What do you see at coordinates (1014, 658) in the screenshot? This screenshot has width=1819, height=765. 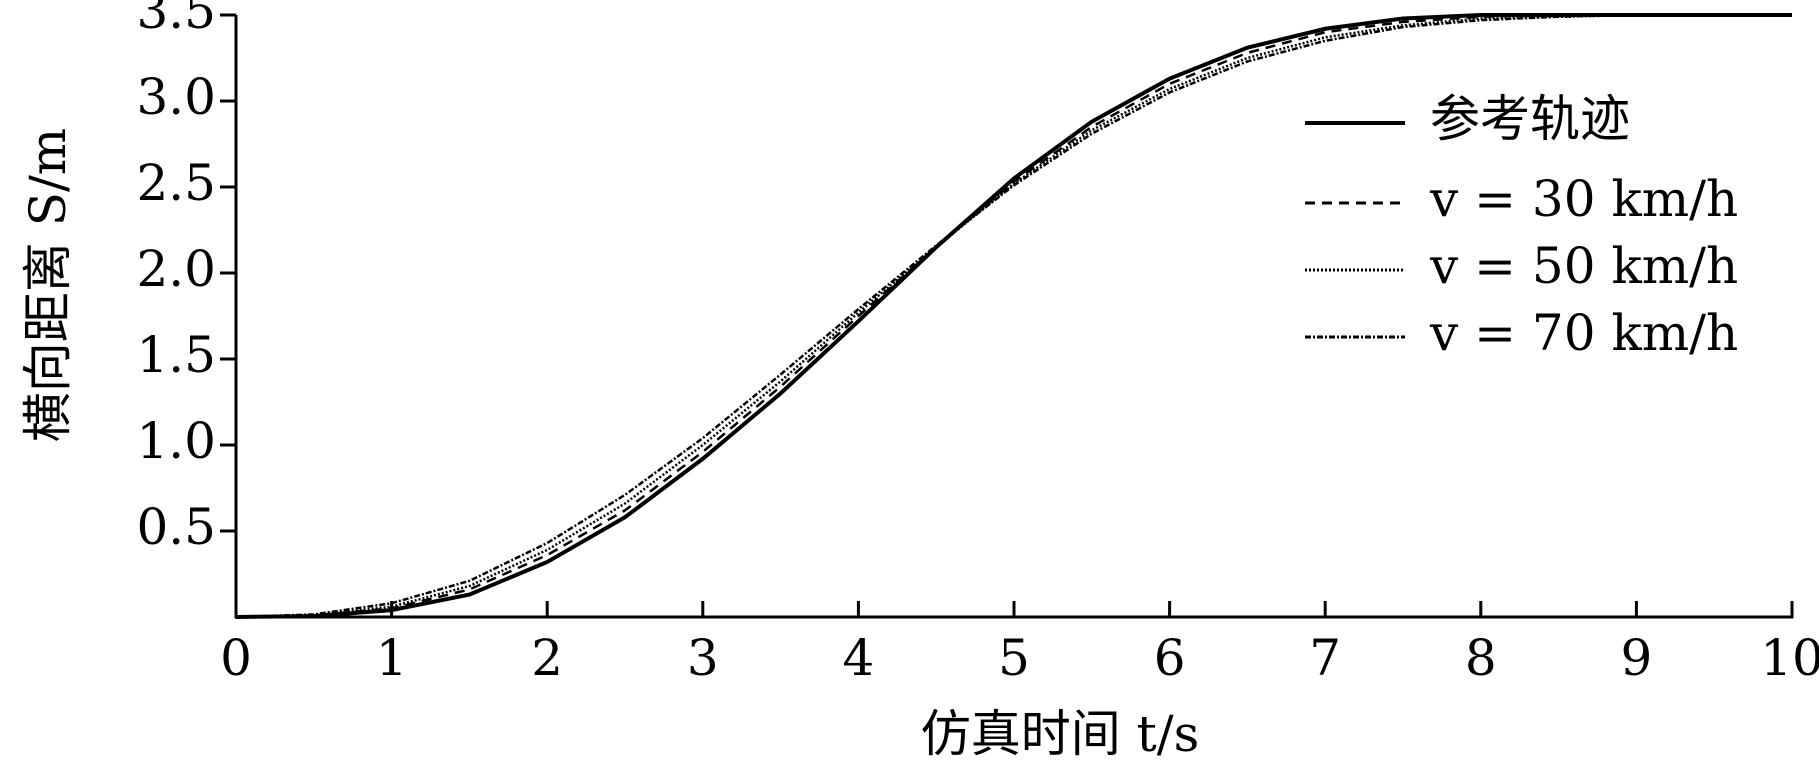 I see `x-tick-label: 5` at bounding box center [1014, 658].